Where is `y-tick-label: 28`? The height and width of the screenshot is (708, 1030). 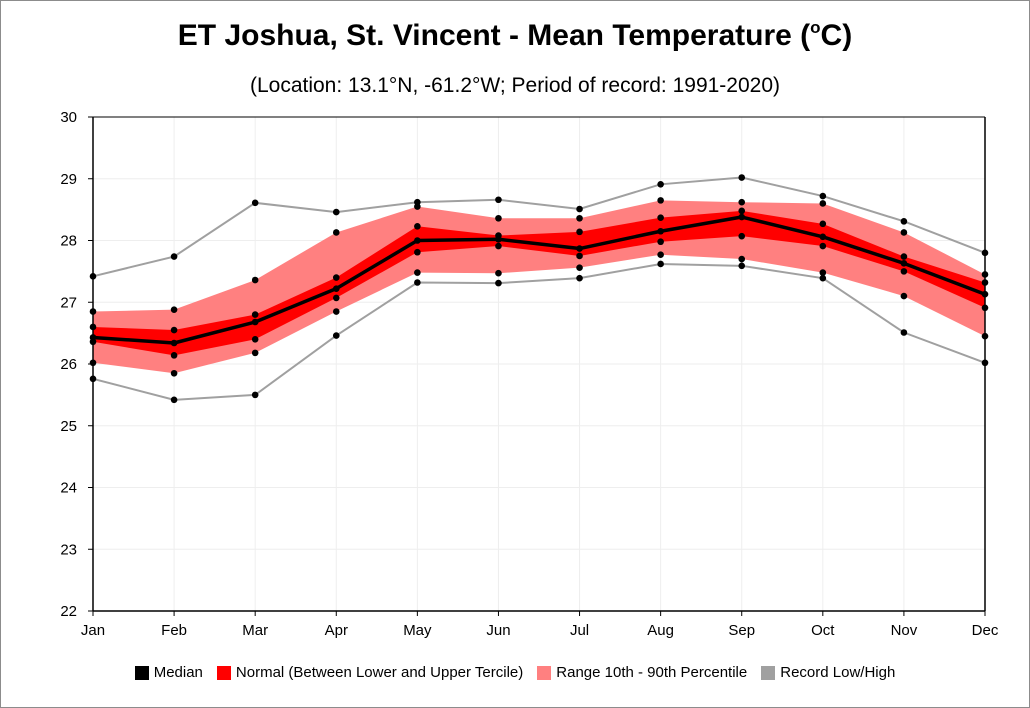 y-tick-label: 28 is located at coordinates (68, 241).